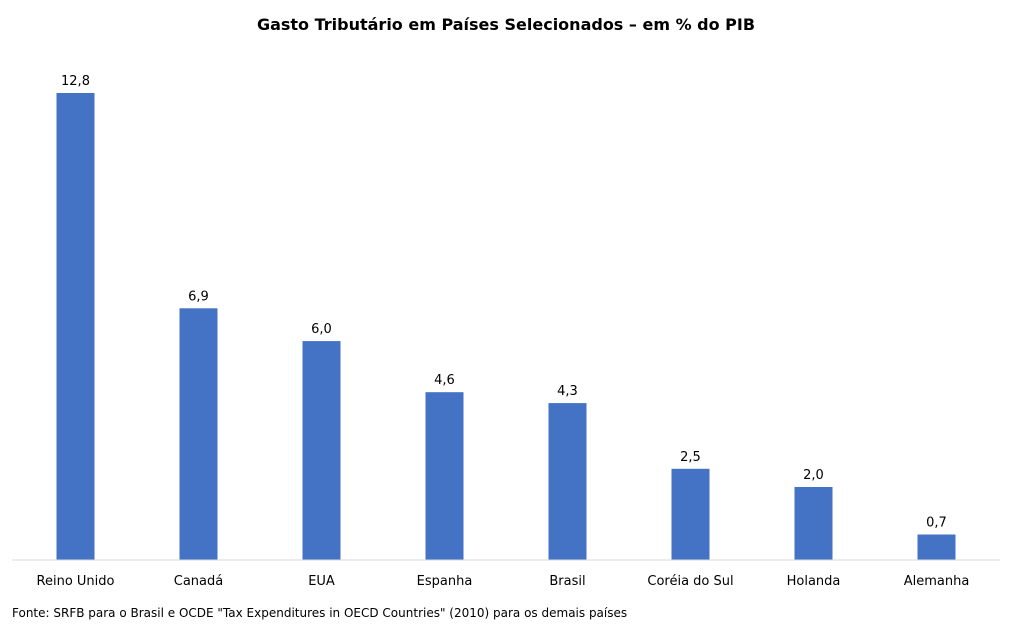 This screenshot has height=631, width=1013. I want to click on x-tick-label-5: Coréia do Sul, so click(690, 581).